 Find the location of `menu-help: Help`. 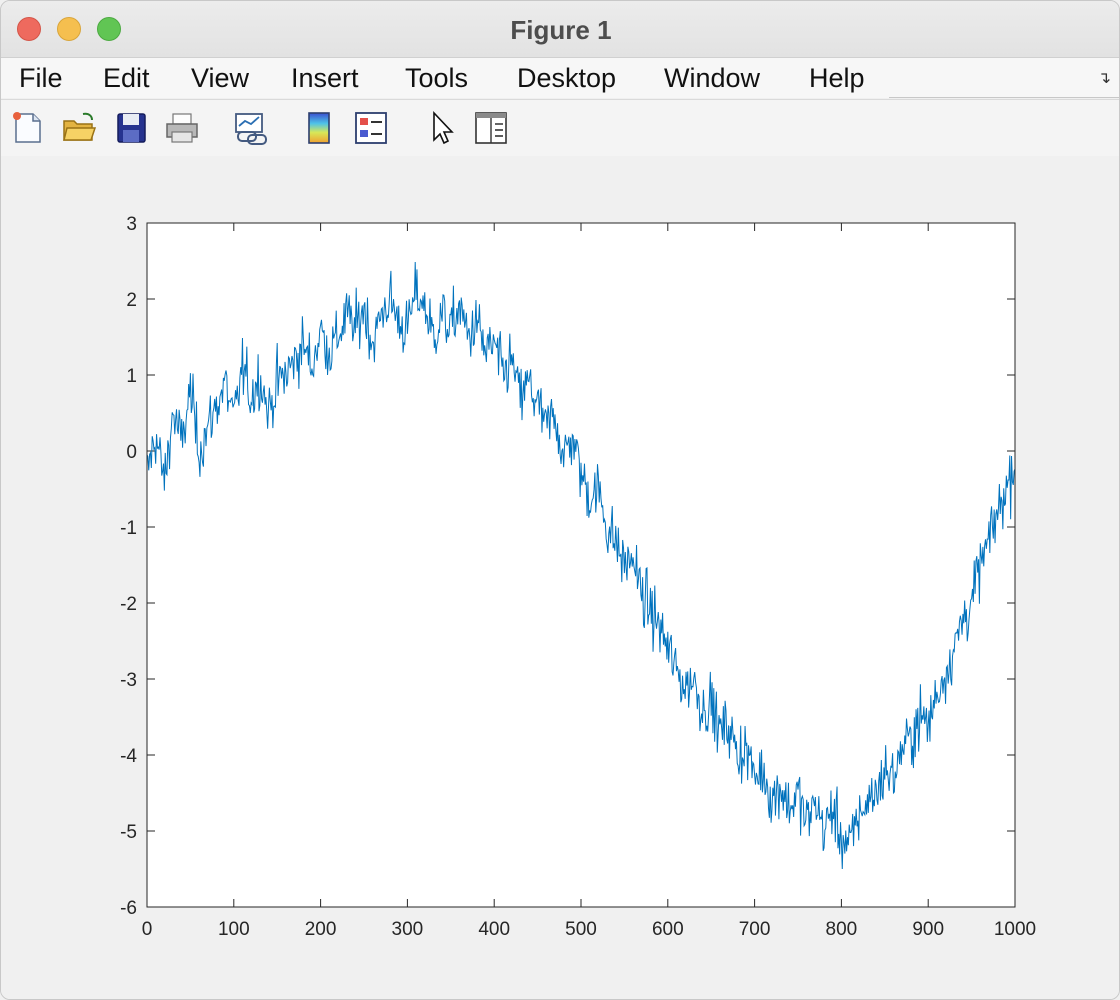

menu-help: Help is located at coordinates (837, 78).